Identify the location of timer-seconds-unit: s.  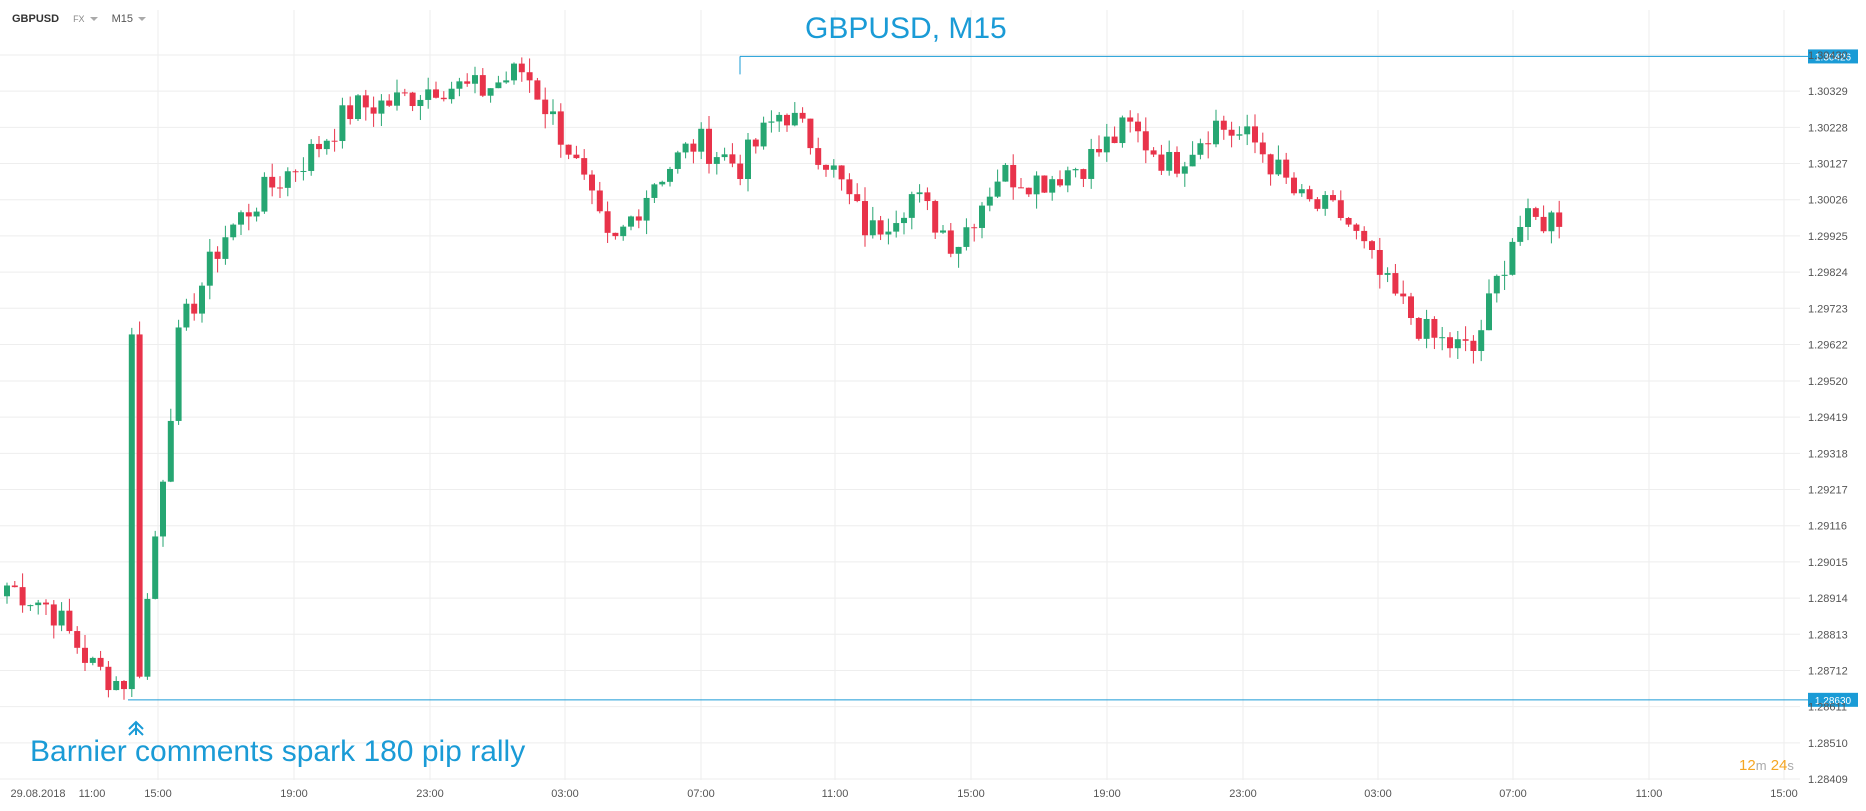
(1790, 765).